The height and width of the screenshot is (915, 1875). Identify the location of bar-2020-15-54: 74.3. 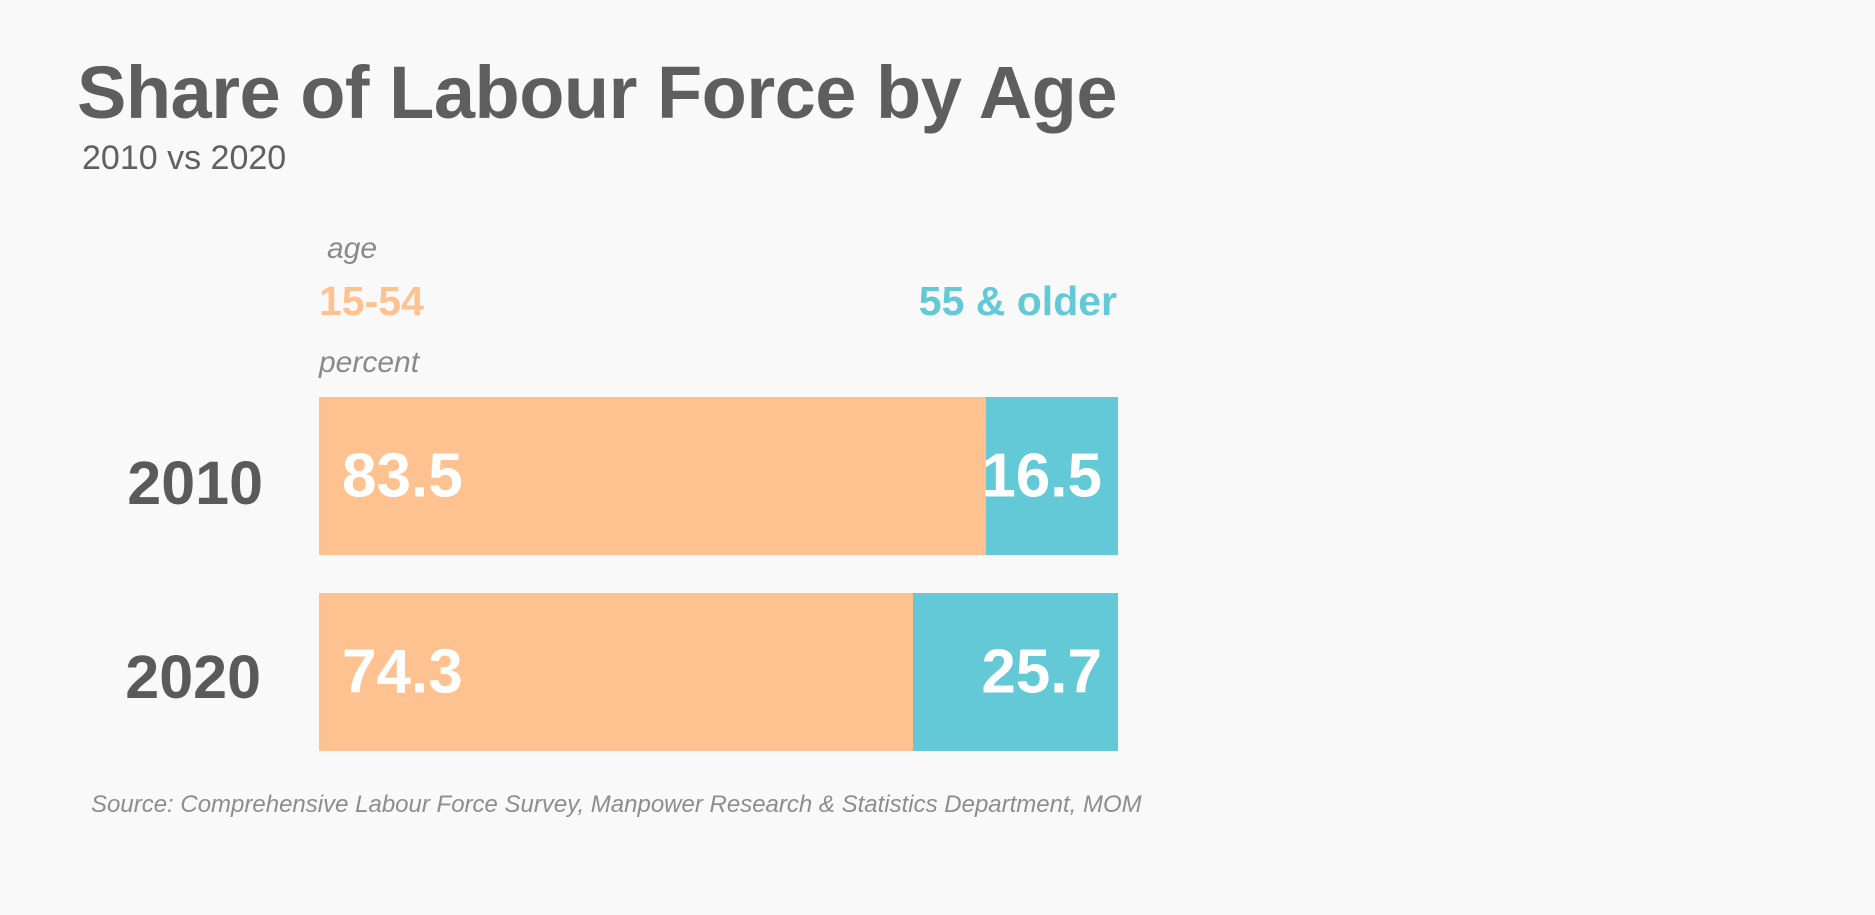
(616, 672).